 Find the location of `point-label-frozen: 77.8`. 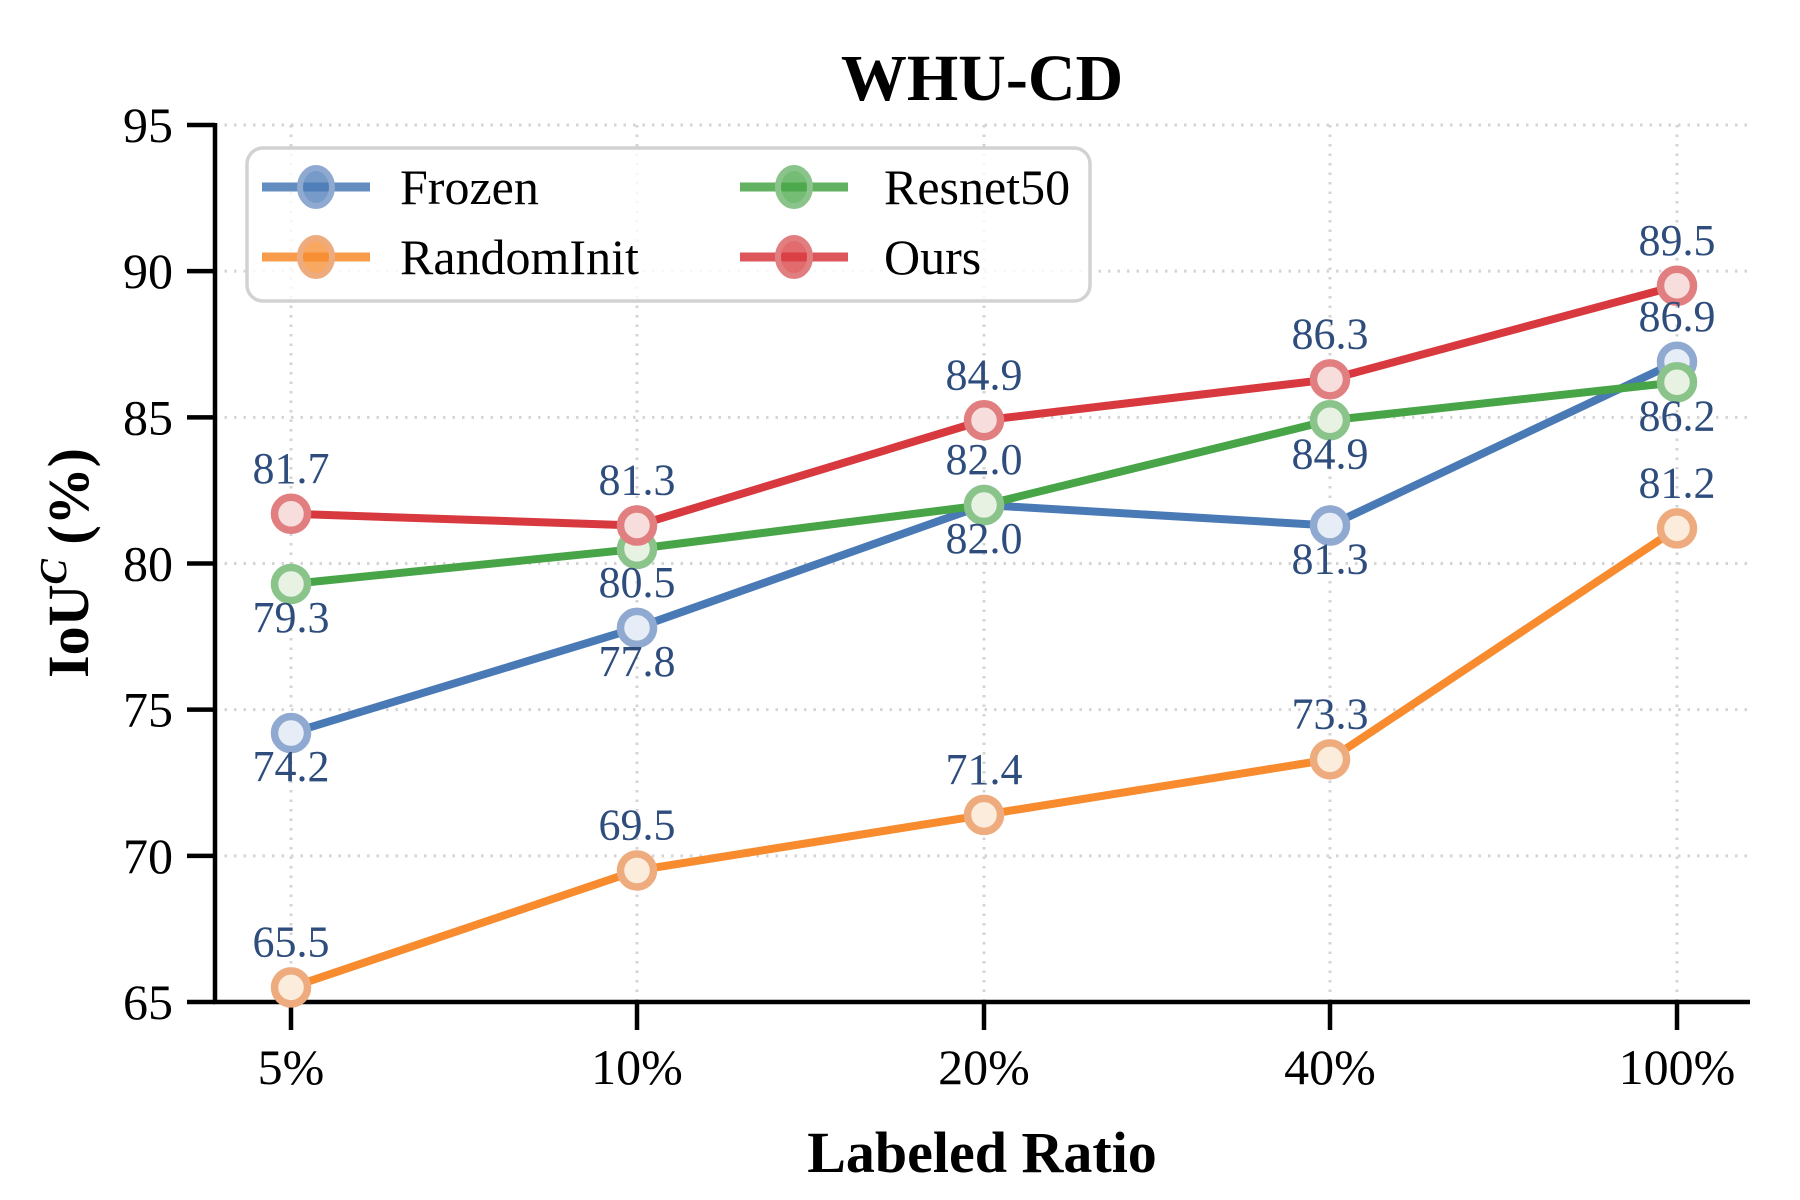

point-label-frozen: 77.8 is located at coordinates (637, 661).